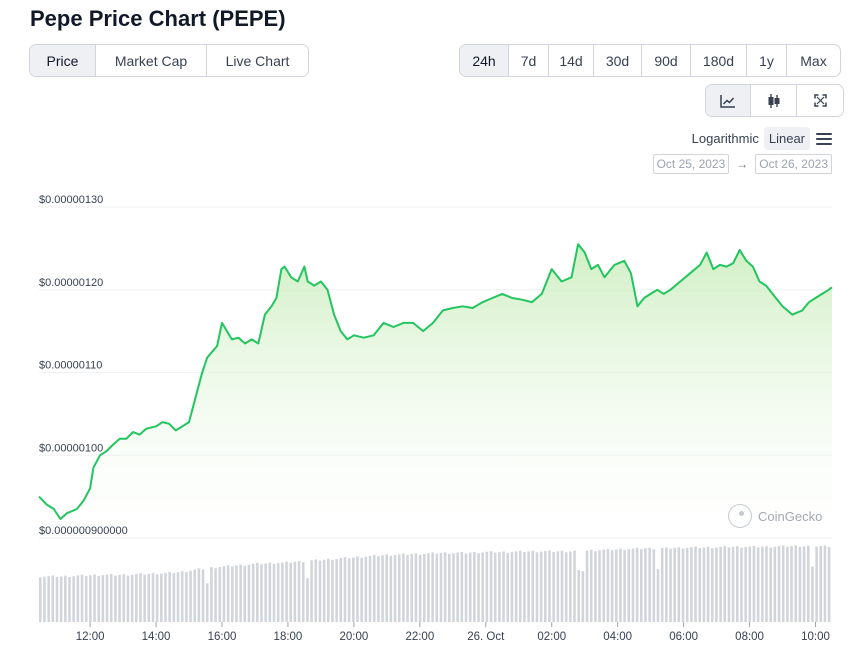 The image size is (862, 663). What do you see at coordinates (486, 637) in the screenshot?
I see `x-tick-label: 26. Oct` at bounding box center [486, 637].